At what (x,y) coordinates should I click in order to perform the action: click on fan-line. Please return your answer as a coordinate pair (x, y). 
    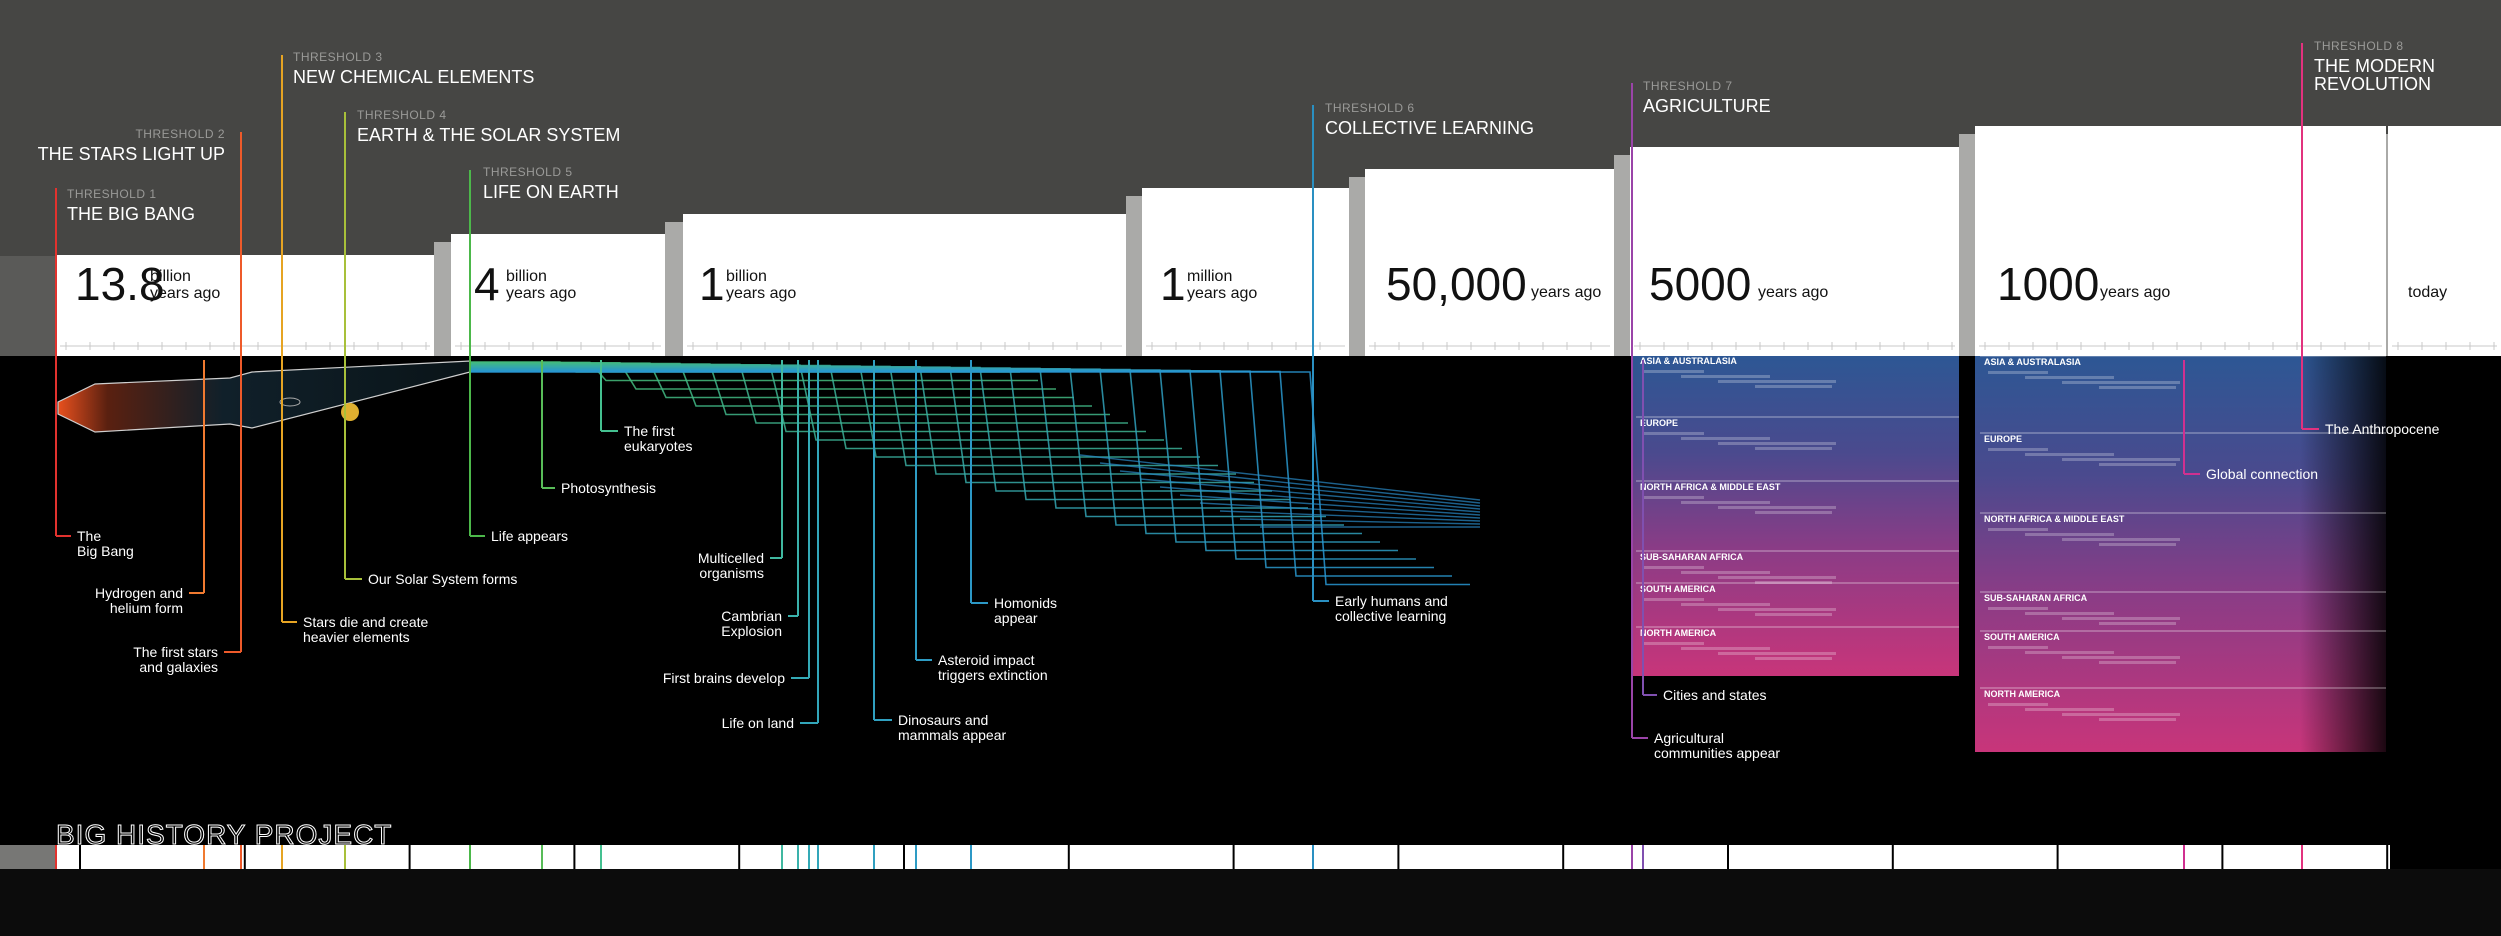
    Looking at the image, I should click on (970, 478).